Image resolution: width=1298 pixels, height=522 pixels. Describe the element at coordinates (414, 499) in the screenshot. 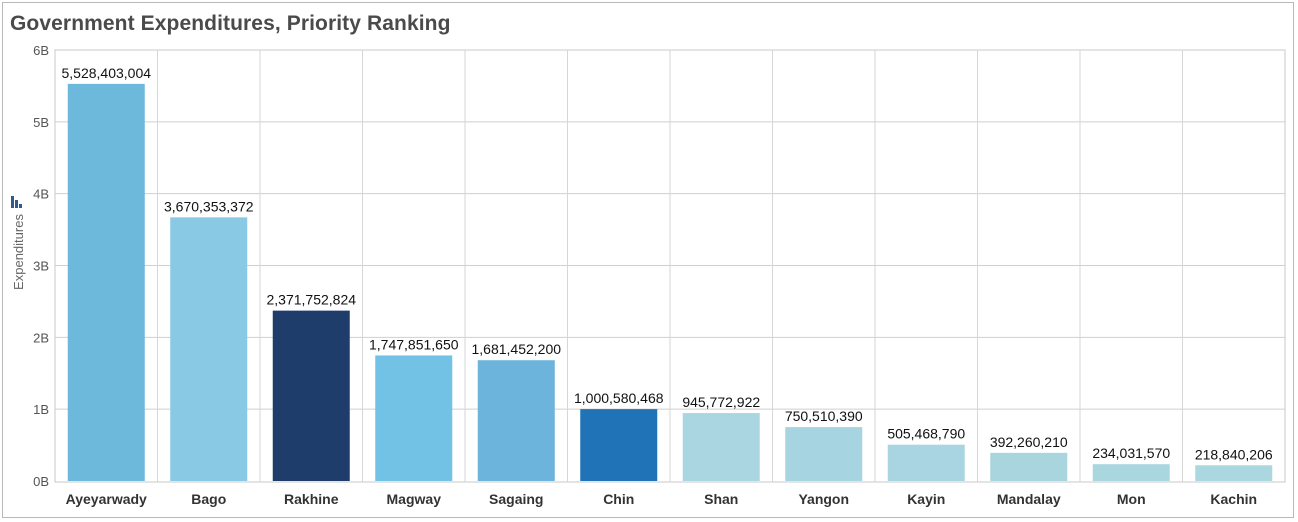

I see `x-tick-label: Magway` at that location.